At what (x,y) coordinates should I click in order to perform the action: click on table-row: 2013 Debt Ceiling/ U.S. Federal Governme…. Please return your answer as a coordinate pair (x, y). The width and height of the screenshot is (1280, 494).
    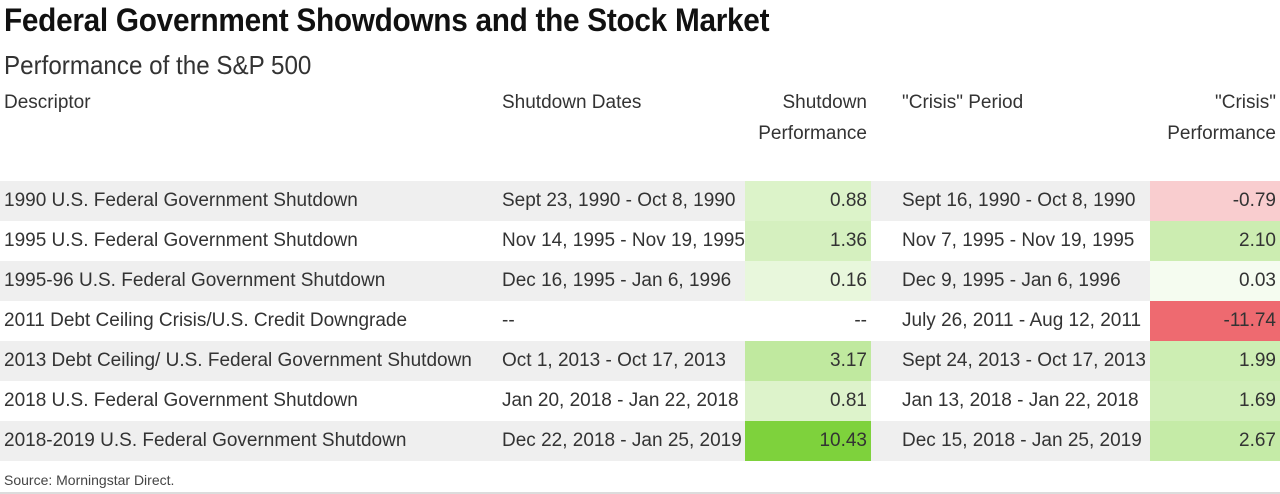
    Looking at the image, I should click on (640, 361).